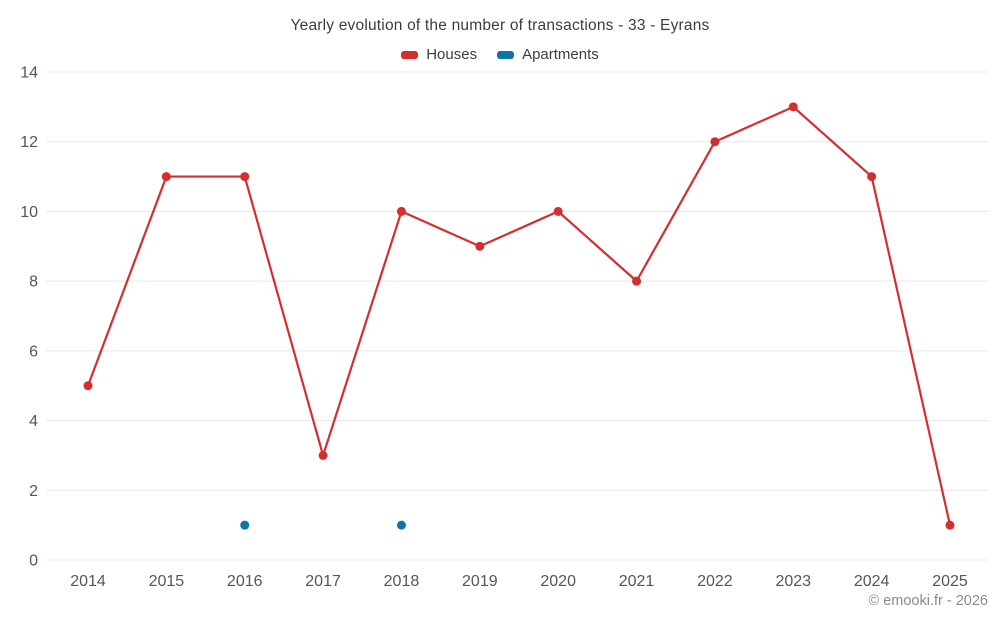 This screenshot has width=1000, height=625. Describe the element at coordinates (33, 491) in the screenshot. I see `y-tick-label: 2` at that location.